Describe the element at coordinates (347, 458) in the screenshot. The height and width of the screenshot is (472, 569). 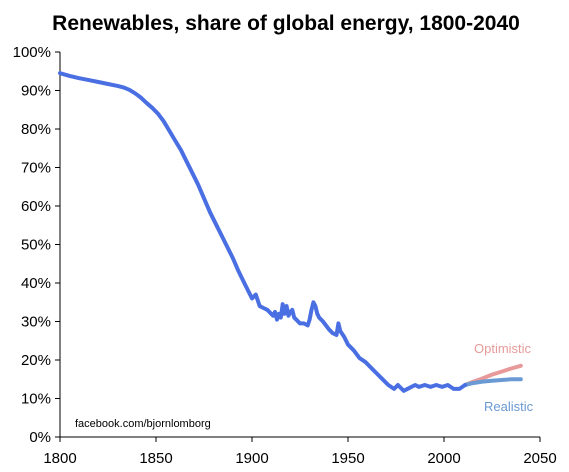
I see `x-tick-label: 1950` at that location.